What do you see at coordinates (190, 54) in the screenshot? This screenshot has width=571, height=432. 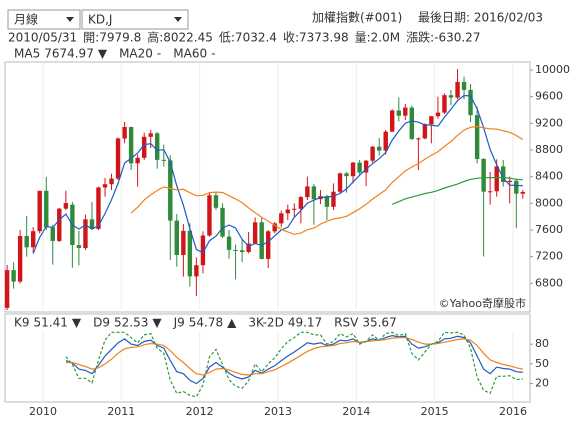 I see `legend-name: MA60` at bounding box center [190, 54].